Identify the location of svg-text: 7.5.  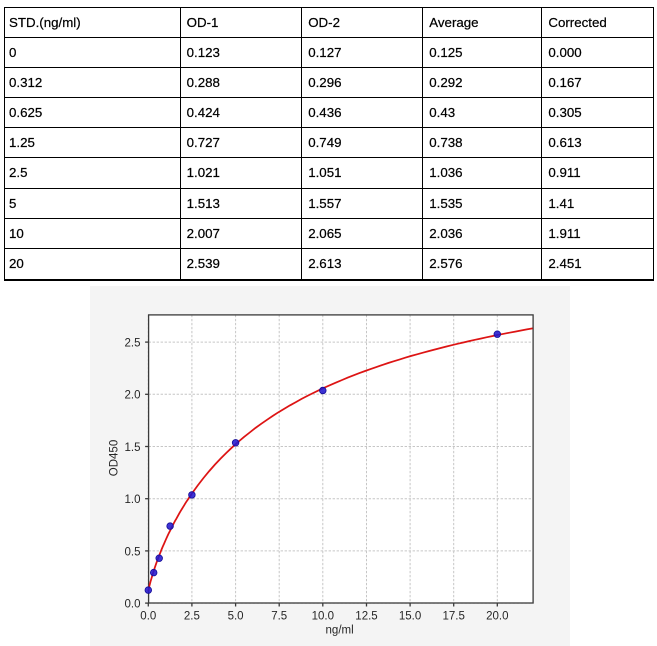
(279, 616).